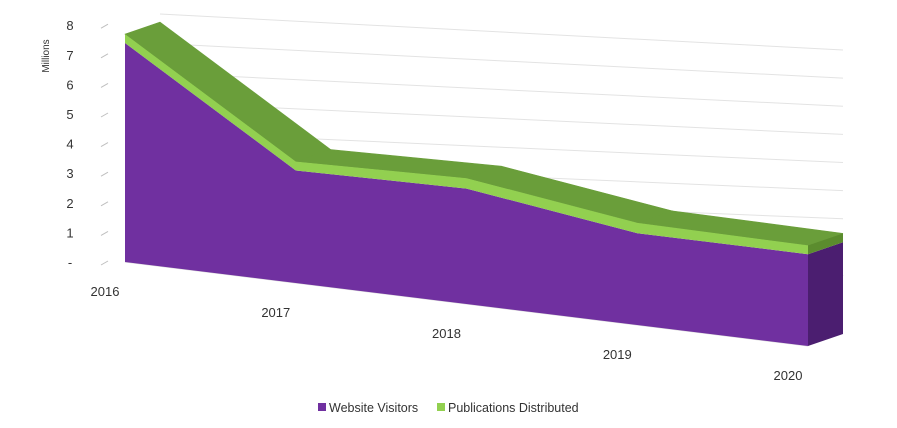 This screenshot has height=428, width=897. I want to click on legend-label: Website Visitors, so click(373, 408).